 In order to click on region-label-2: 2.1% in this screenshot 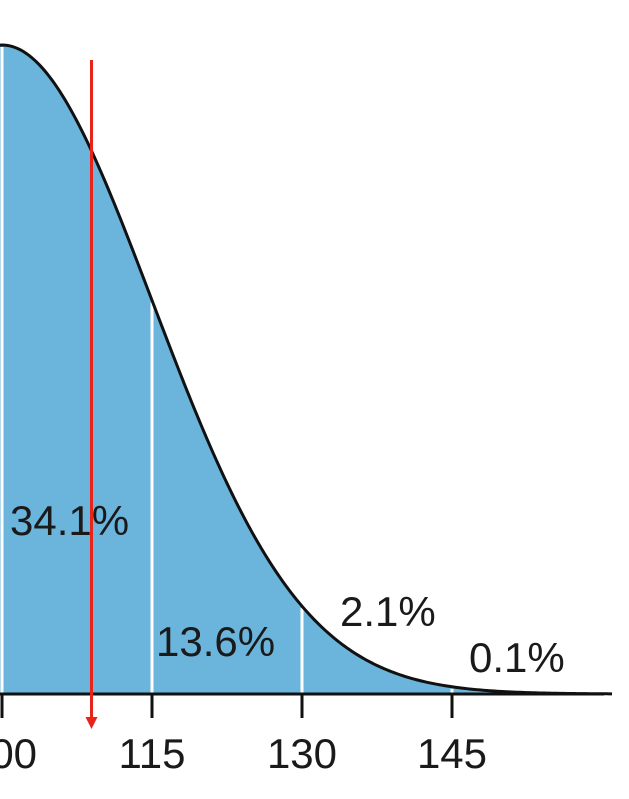, I will do `click(388, 611)`.